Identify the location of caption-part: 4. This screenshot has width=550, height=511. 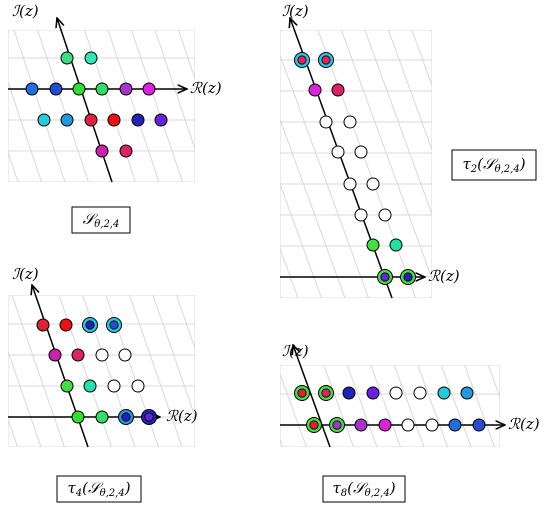
(78, 493).